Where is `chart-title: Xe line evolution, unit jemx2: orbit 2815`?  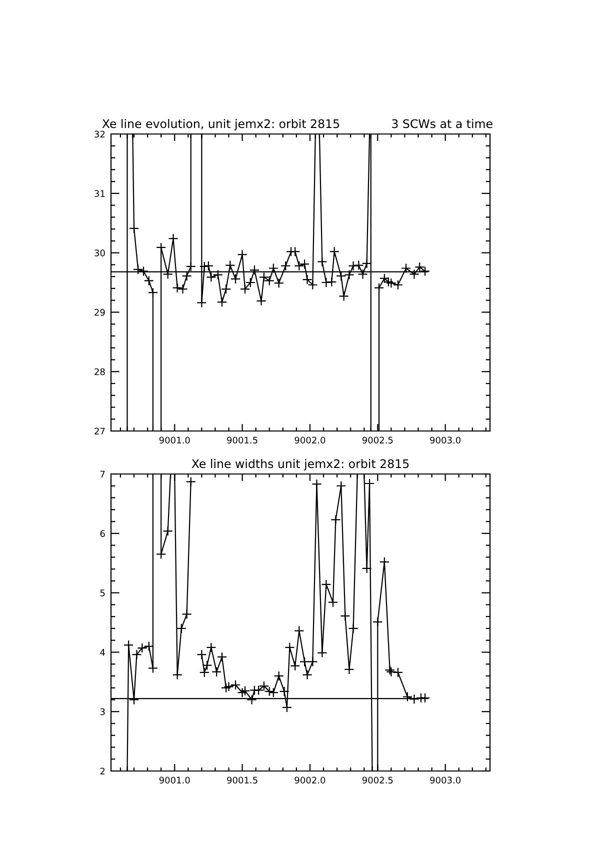
chart-title: Xe line evolution, unit jemx2: orbit 2815 is located at coordinates (221, 124).